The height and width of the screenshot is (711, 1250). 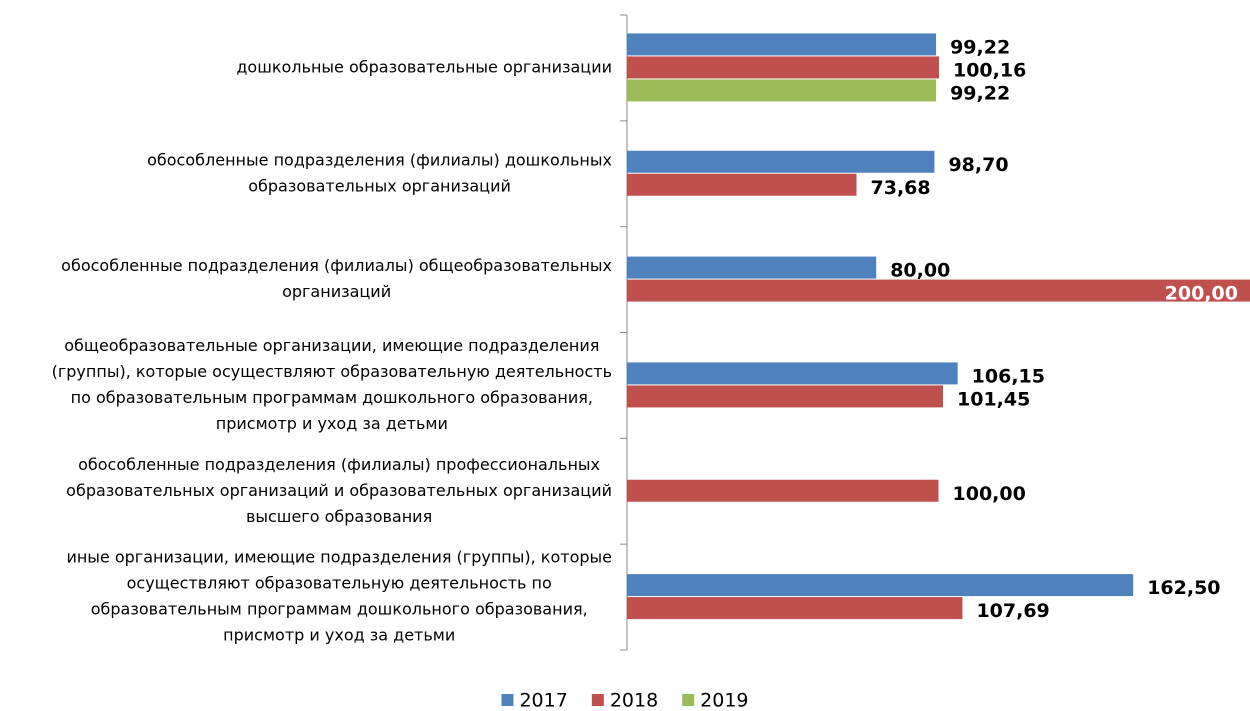 What do you see at coordinates (901, 188) in the screenshot?
I see `value-label: 73,68` at bounding box center [901, 188].